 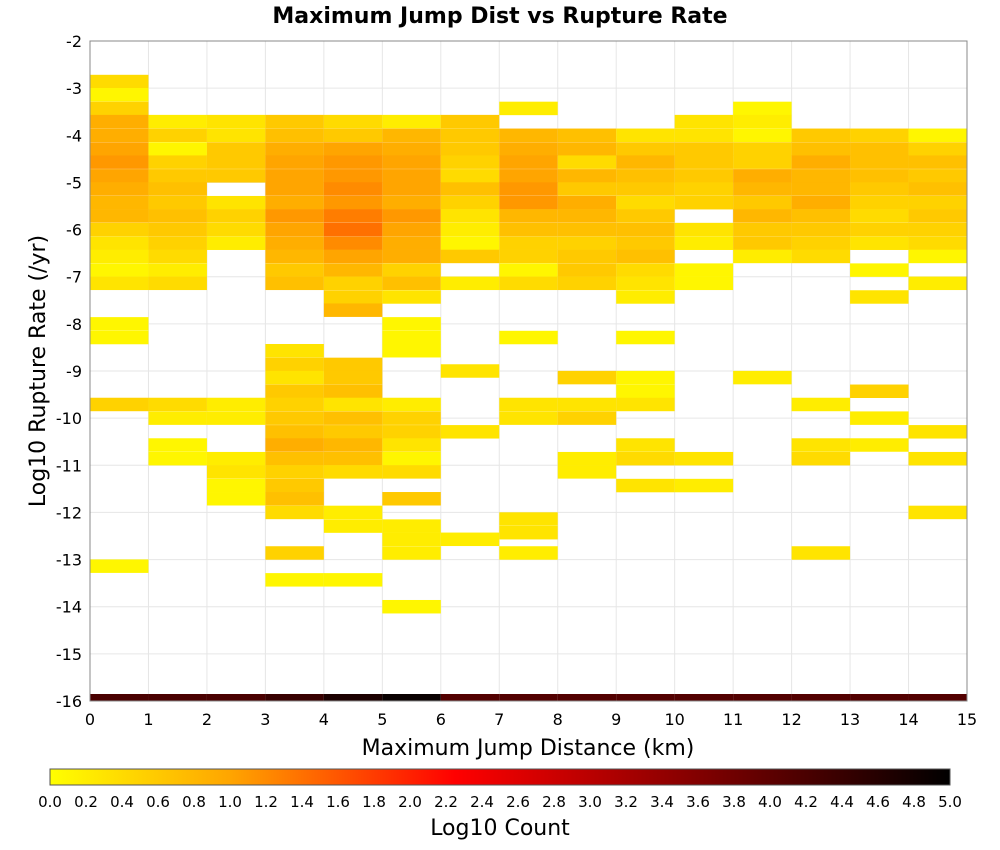 What do you see at coordinates (410, 802) in the screenshot?
I see `colorbar-tick-label: 2.0` at bounding box center [410, 802].